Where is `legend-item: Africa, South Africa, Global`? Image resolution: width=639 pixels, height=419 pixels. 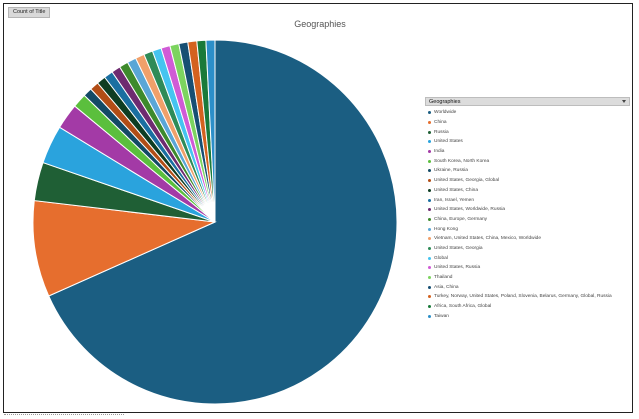
legend-item: Africa, South Africa, Global is located at coordinates (530, 307).